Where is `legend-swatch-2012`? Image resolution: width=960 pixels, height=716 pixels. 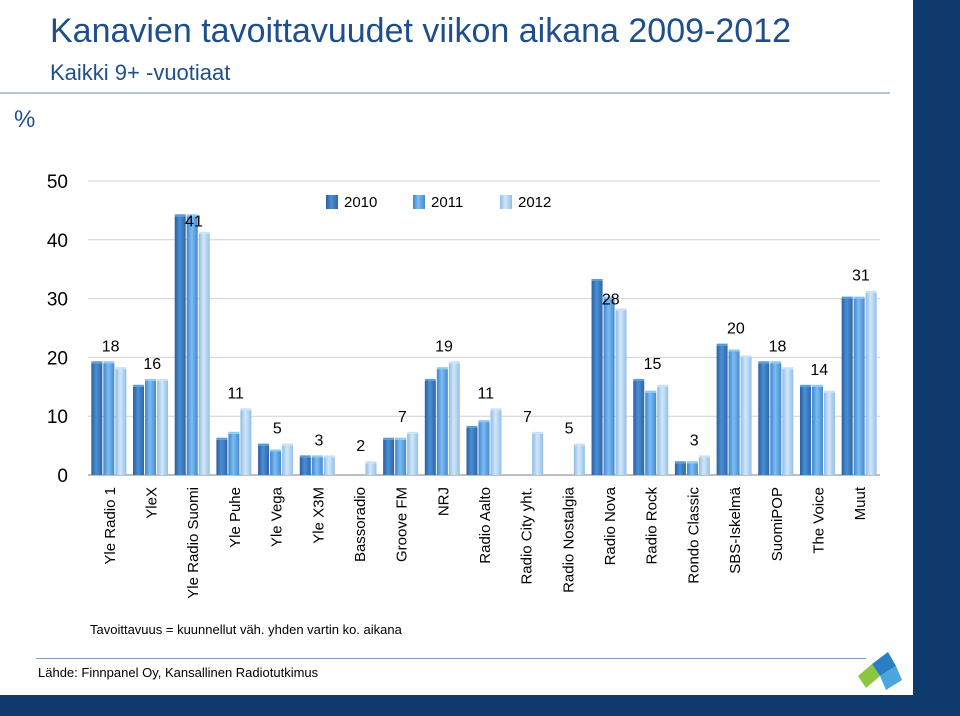 legend-swatch-2012 is located at coordinates (506, 202).